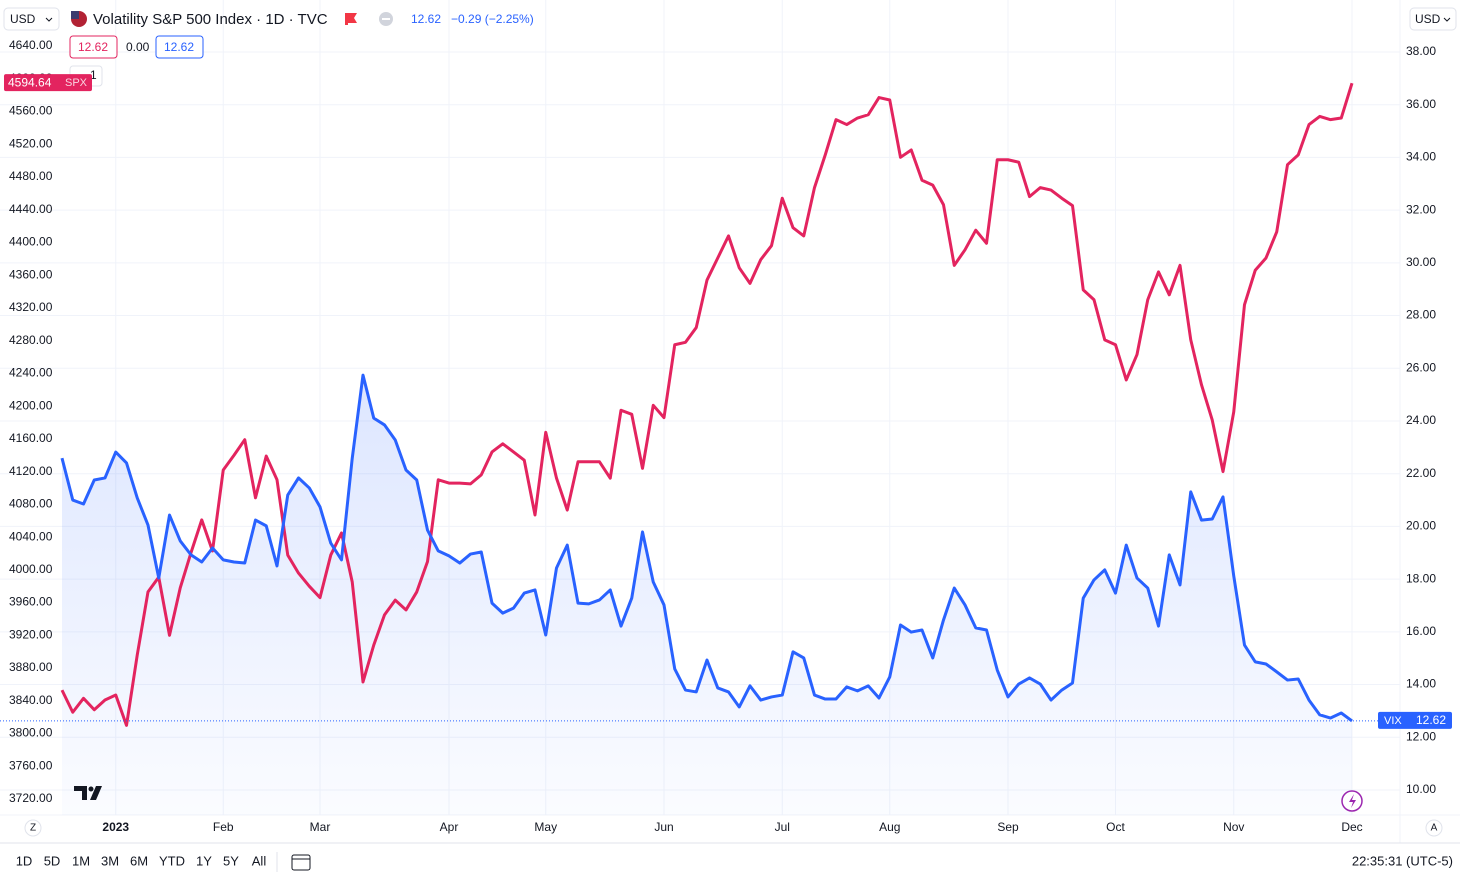 The width and height of the screenshot is (1460, 880). What do you see at coordinates (1352, 801) in the screenshot?
I see `alert-icon` at bounding box center [1352, 801].